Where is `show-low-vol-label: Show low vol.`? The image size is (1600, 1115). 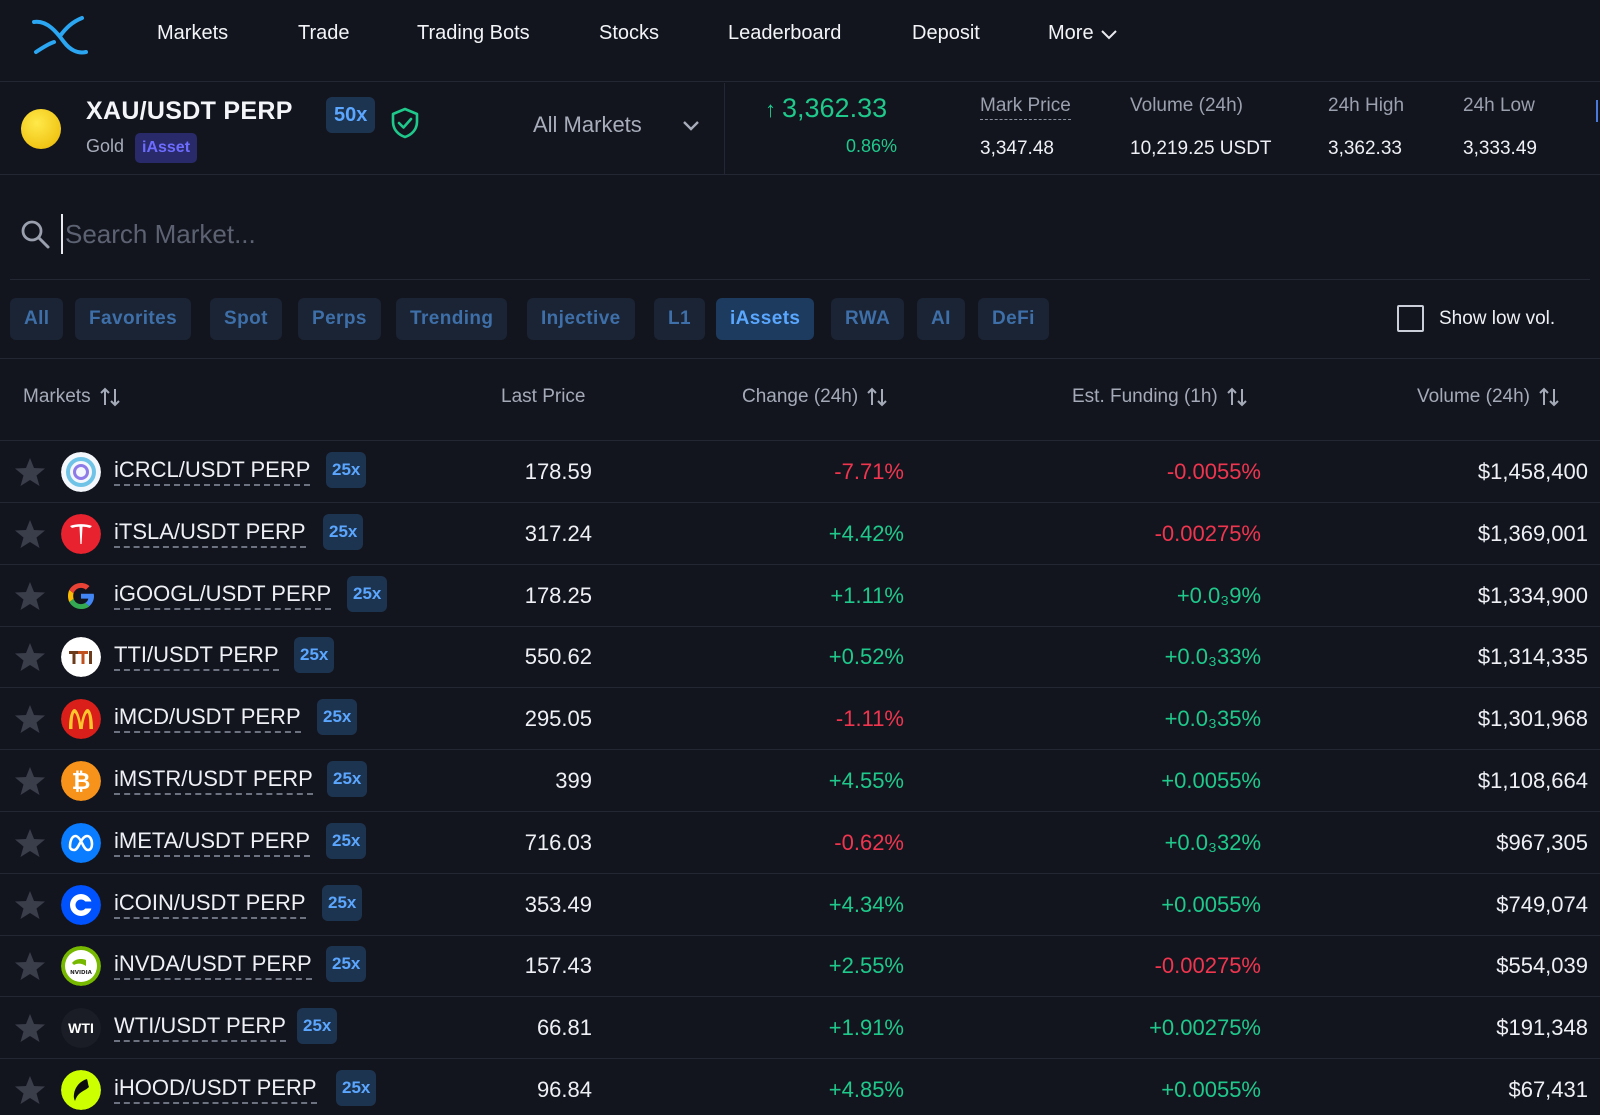 show-low-vol-label: Show low vol. is located at coordinates (1497, 318).